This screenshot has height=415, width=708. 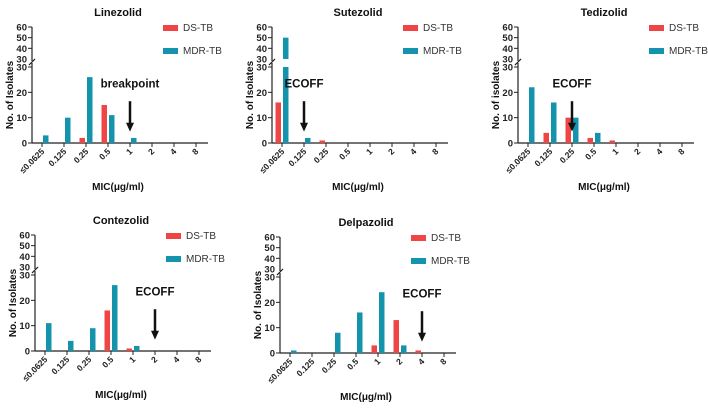 What do you see at coordinates (286, 48) in the screenshot?
I see `bar-mdr-tb-upper` at bounding box center [286, 48].